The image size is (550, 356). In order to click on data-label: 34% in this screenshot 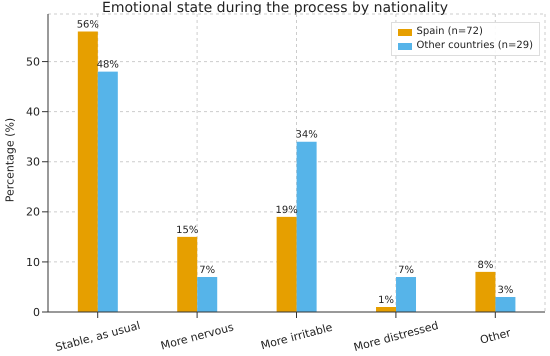, I will do `click(307, 135)`.